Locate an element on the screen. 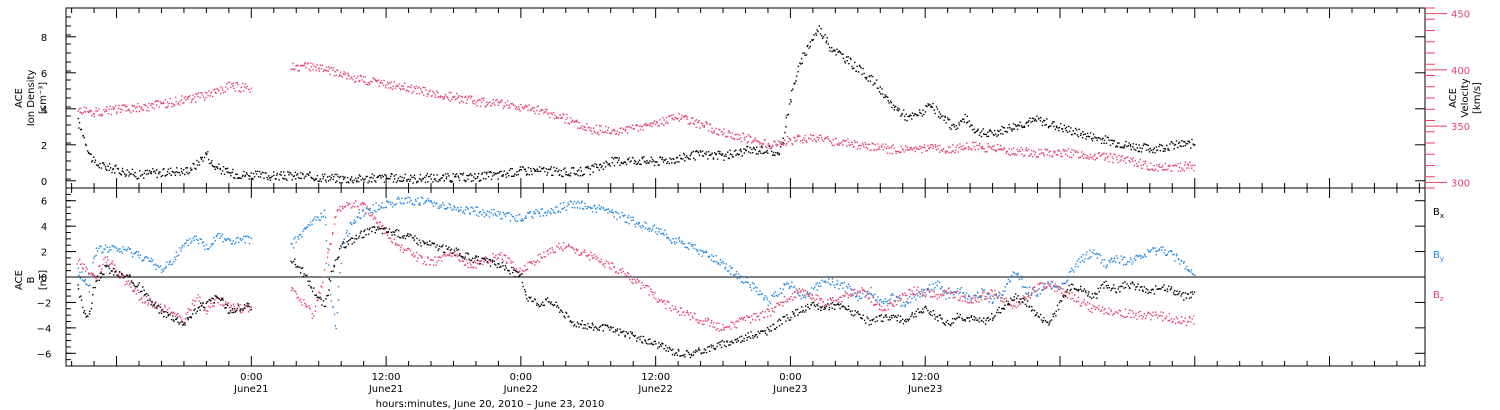 This screenshot has width=1500, height=410. bottom-left-tick-label: 6 is located at coordinates (44, 202).